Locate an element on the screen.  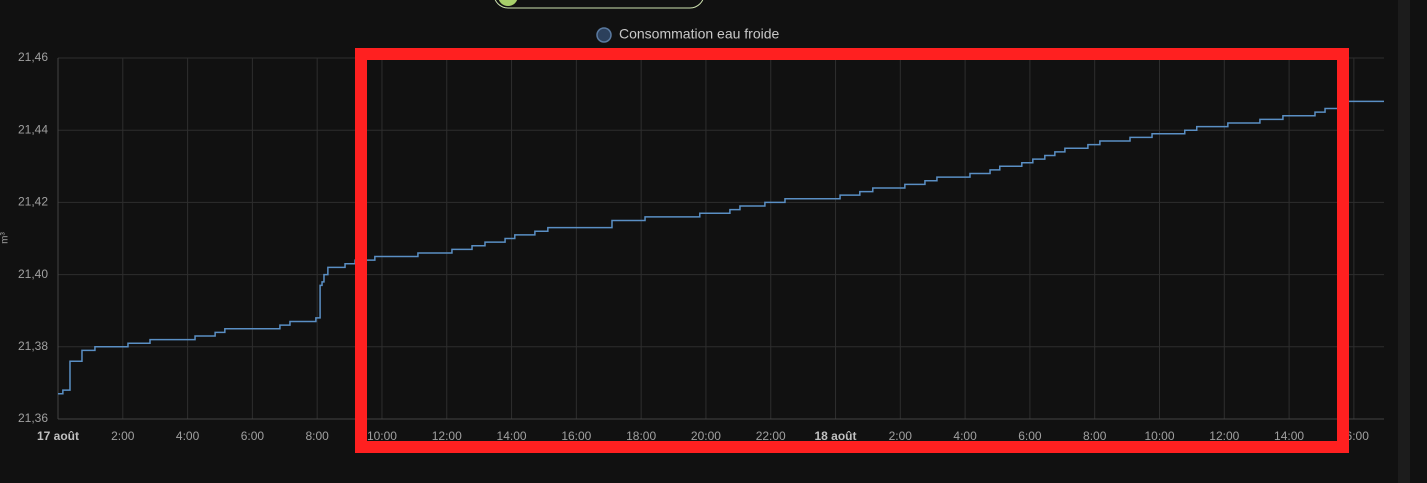
scrollbar is located at coordinates (1404, 241).